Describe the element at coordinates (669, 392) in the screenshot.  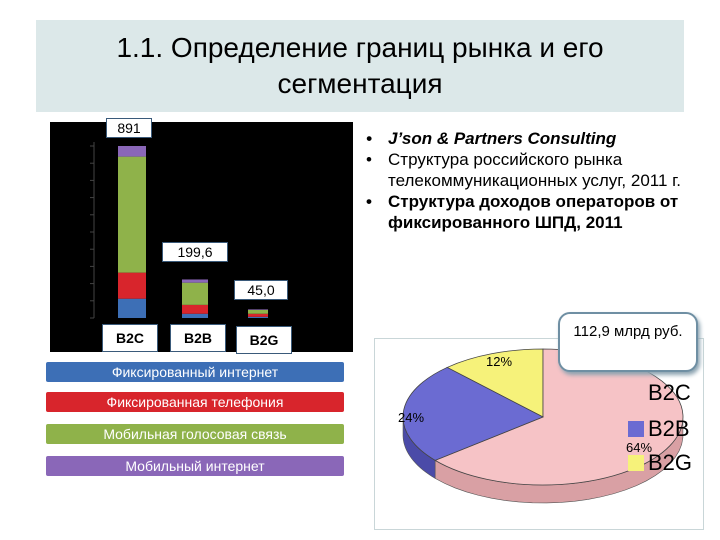
I see `pie-legend-label-b2c: B2C` at that location.